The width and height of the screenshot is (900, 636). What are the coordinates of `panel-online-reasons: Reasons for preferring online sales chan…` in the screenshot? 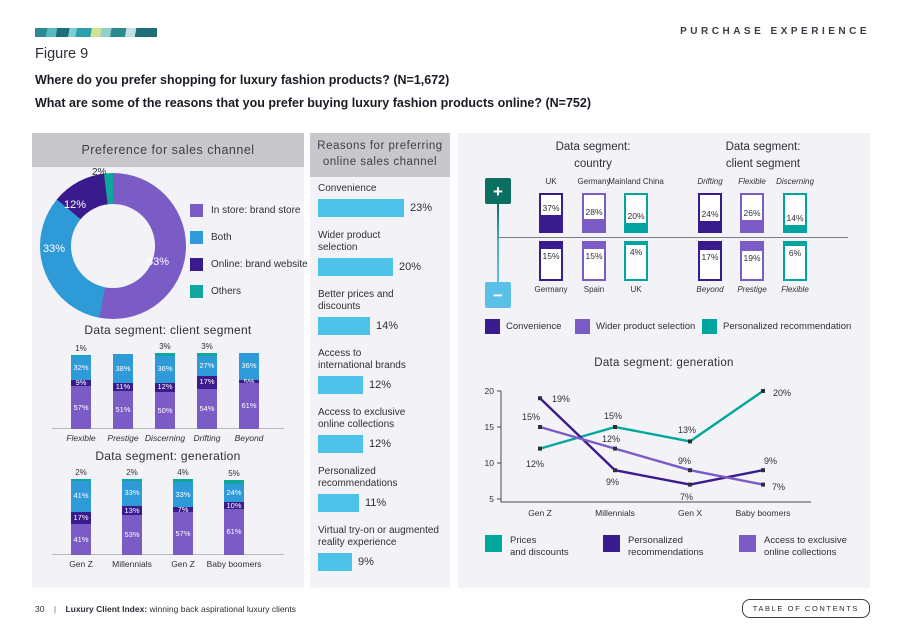 It's located at (380, 360).